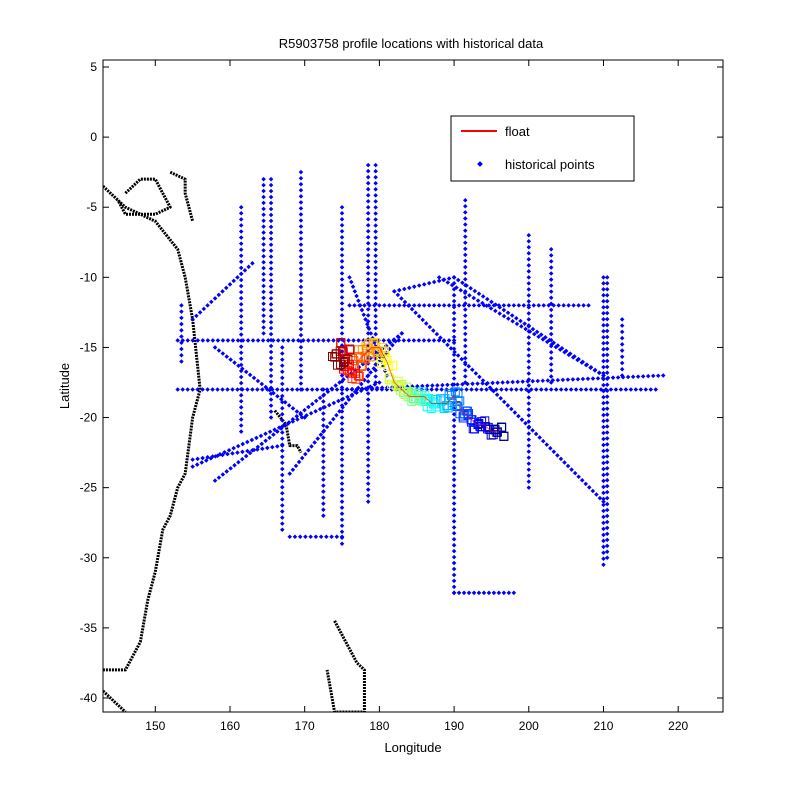  What do you see at coordinates (517, 131) in the screenshot?
I see `legend-float-label: float` at bounding box center [517, 131].